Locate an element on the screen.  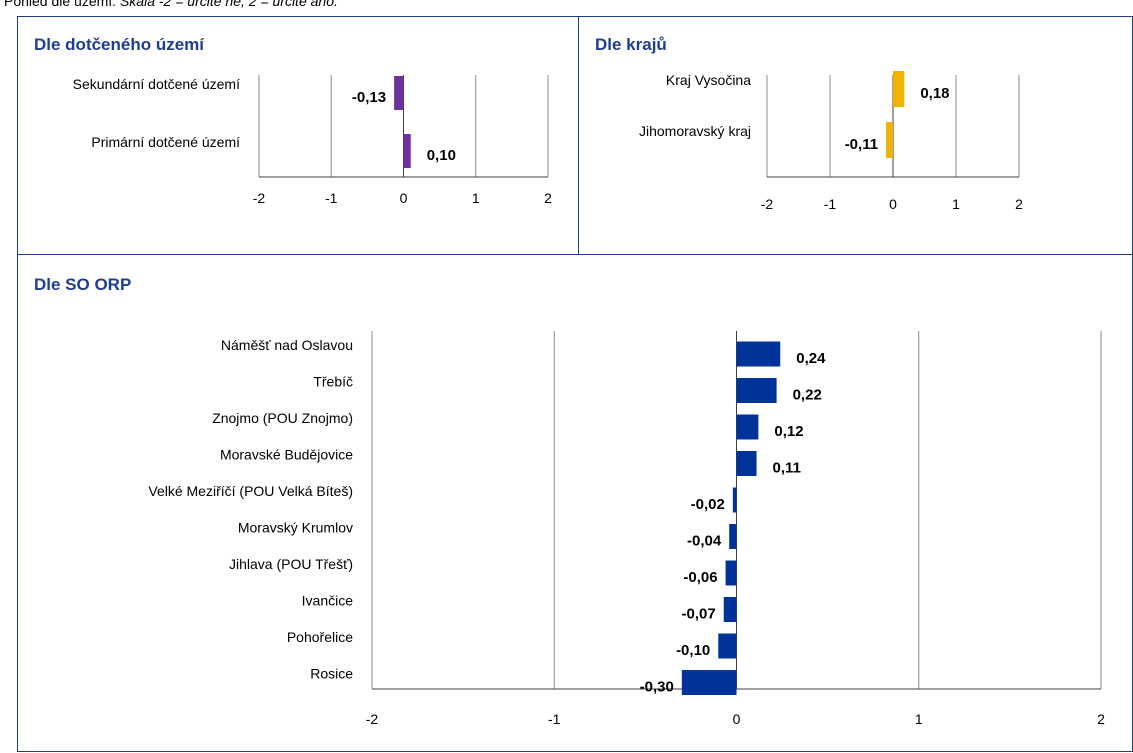
data-label: -0,11 is located at coordinates (861, 144).